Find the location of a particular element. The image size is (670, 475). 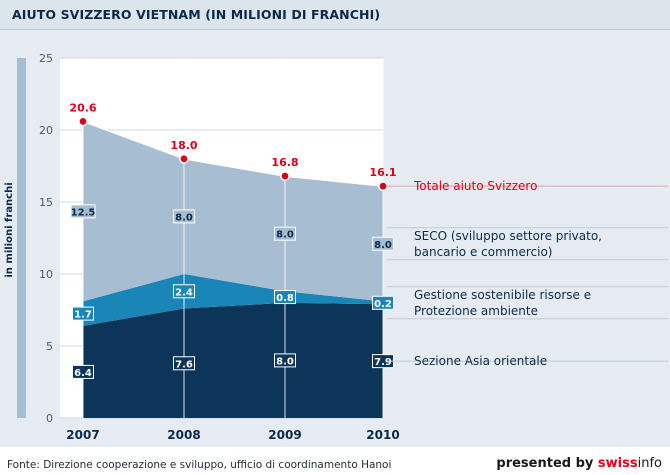

x-tick-label: 2008 is located at coordinates (183, 435).